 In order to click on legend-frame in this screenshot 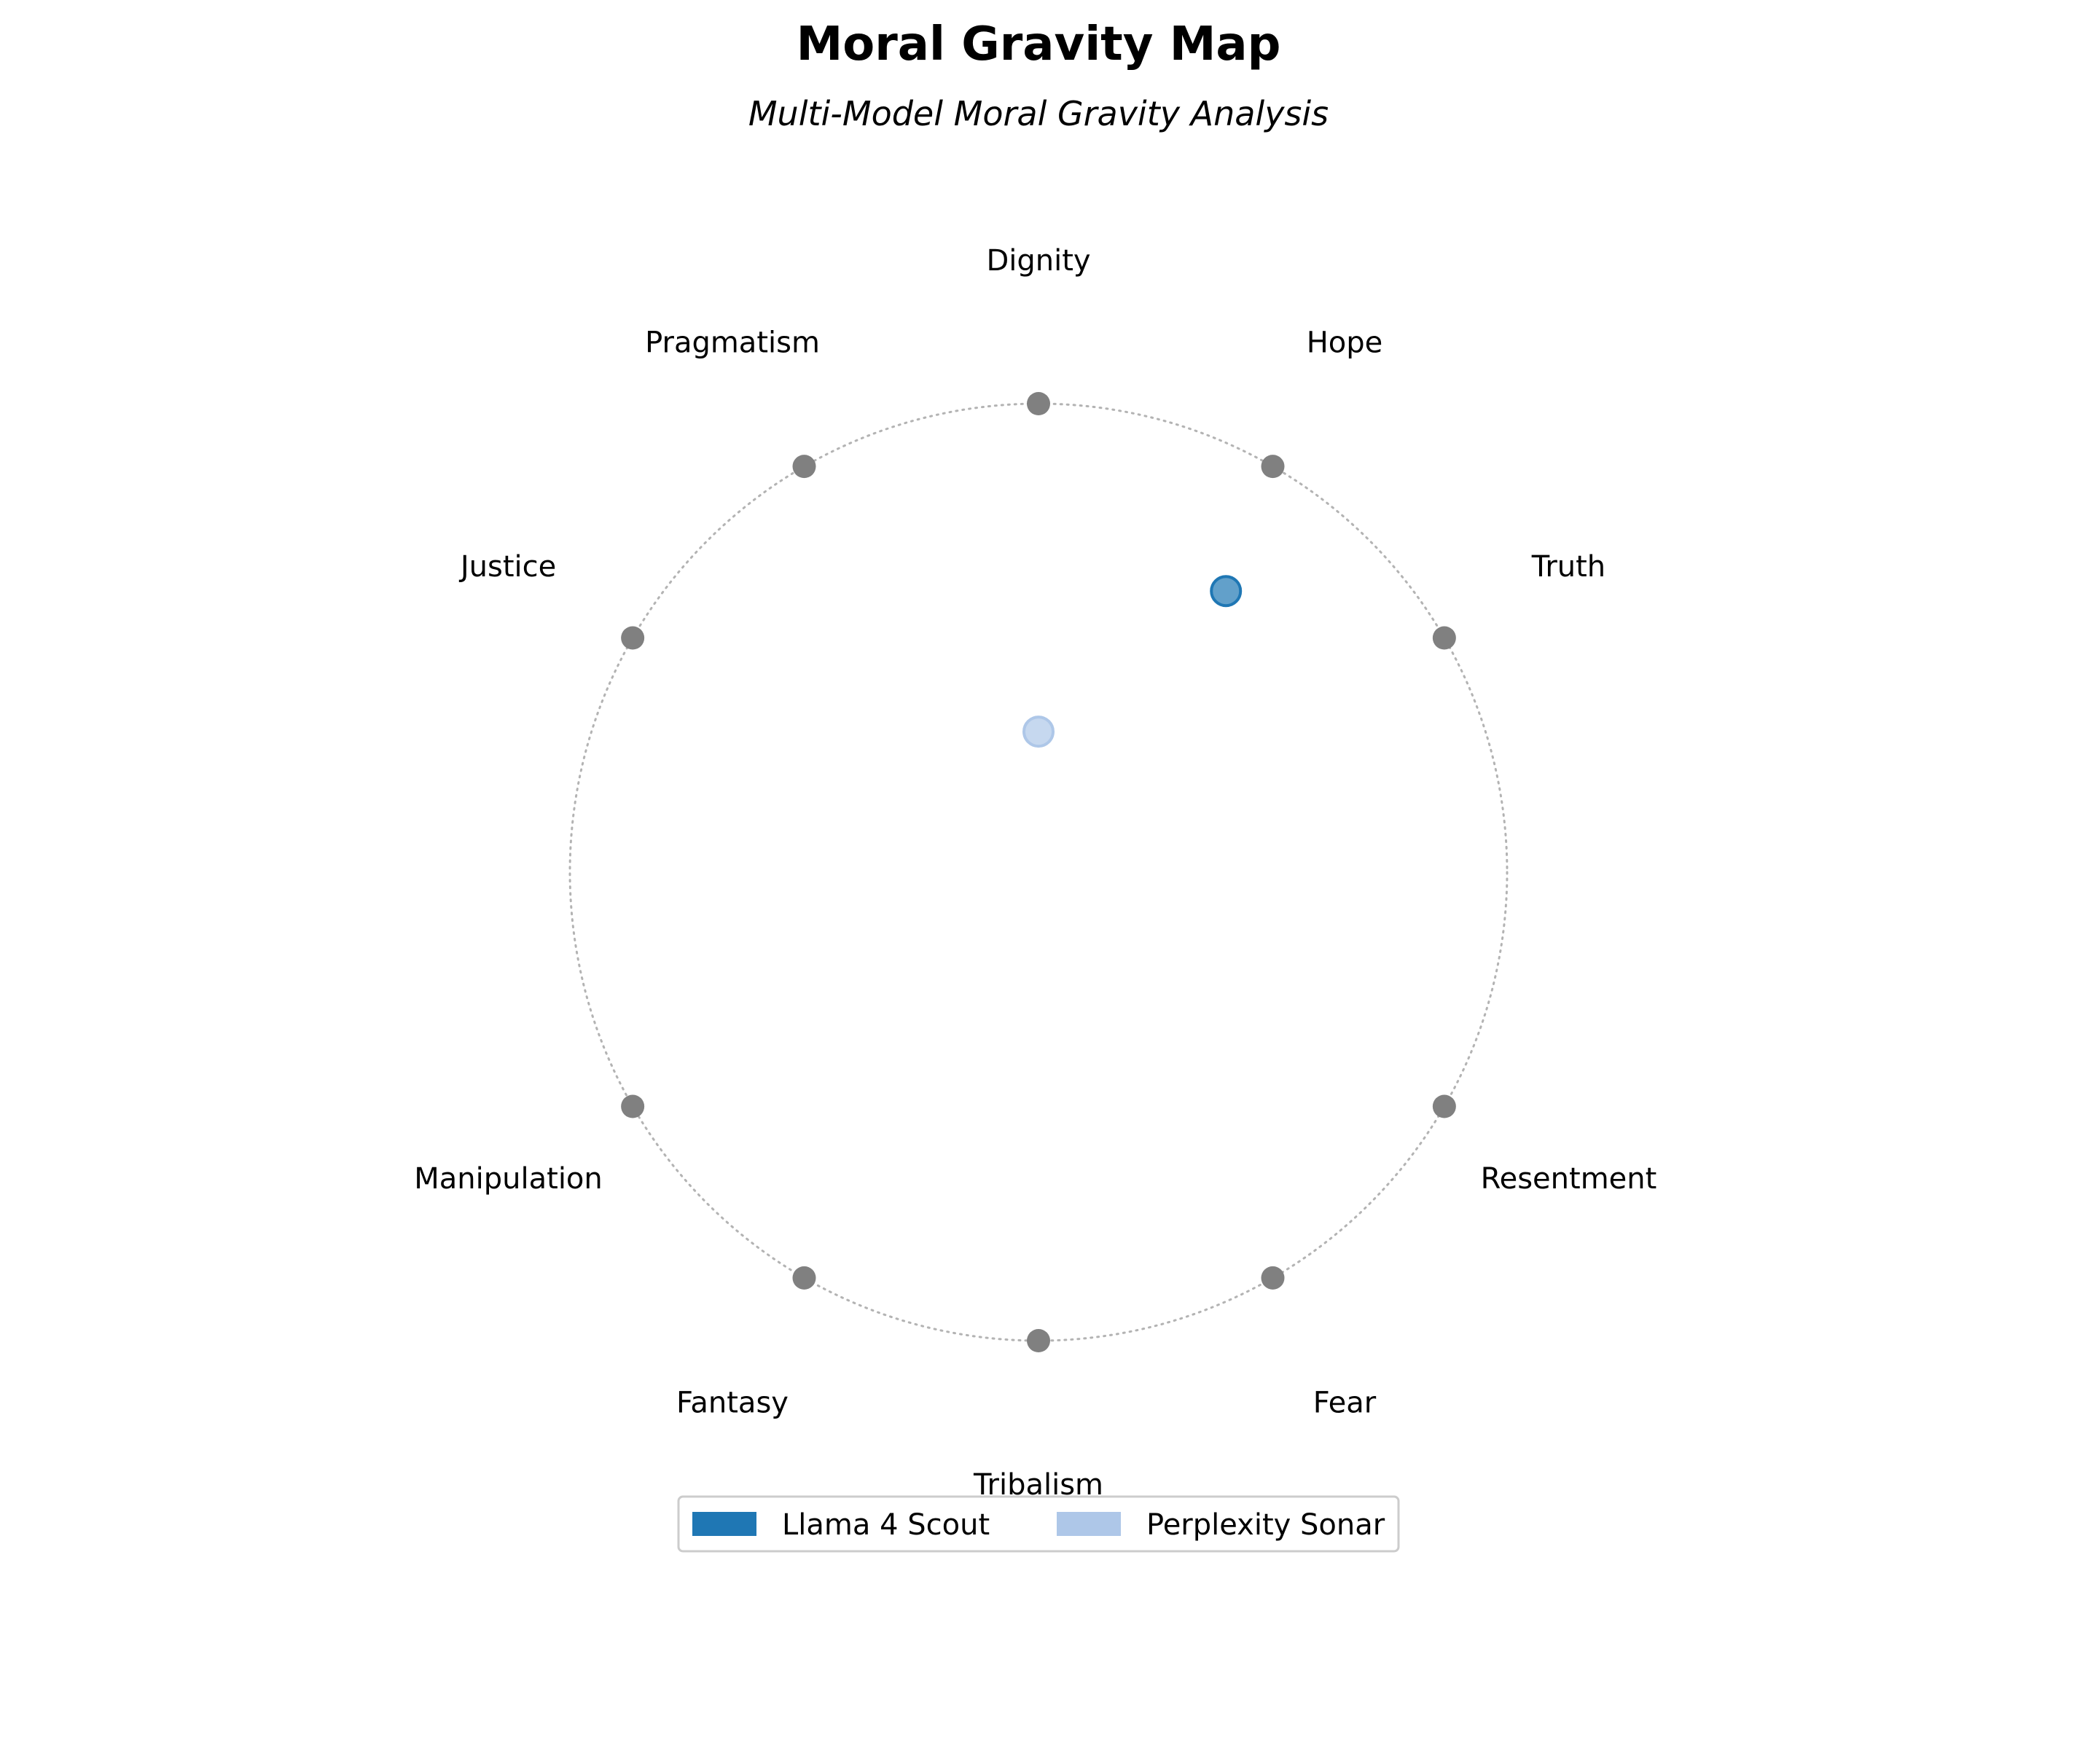, I will do `click(1038, 1524)`.